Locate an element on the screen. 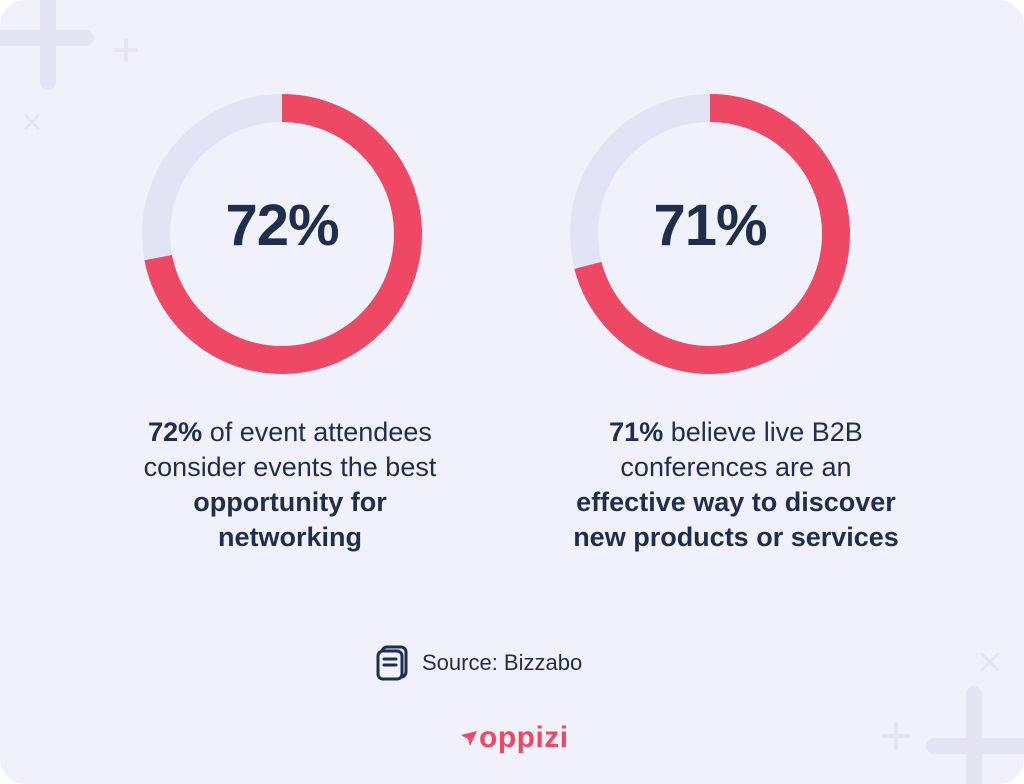 The height and width of the screenshot is (784, 1024). donut-chart-b2b-conferences: 71% is located at coordinates (710, 234).